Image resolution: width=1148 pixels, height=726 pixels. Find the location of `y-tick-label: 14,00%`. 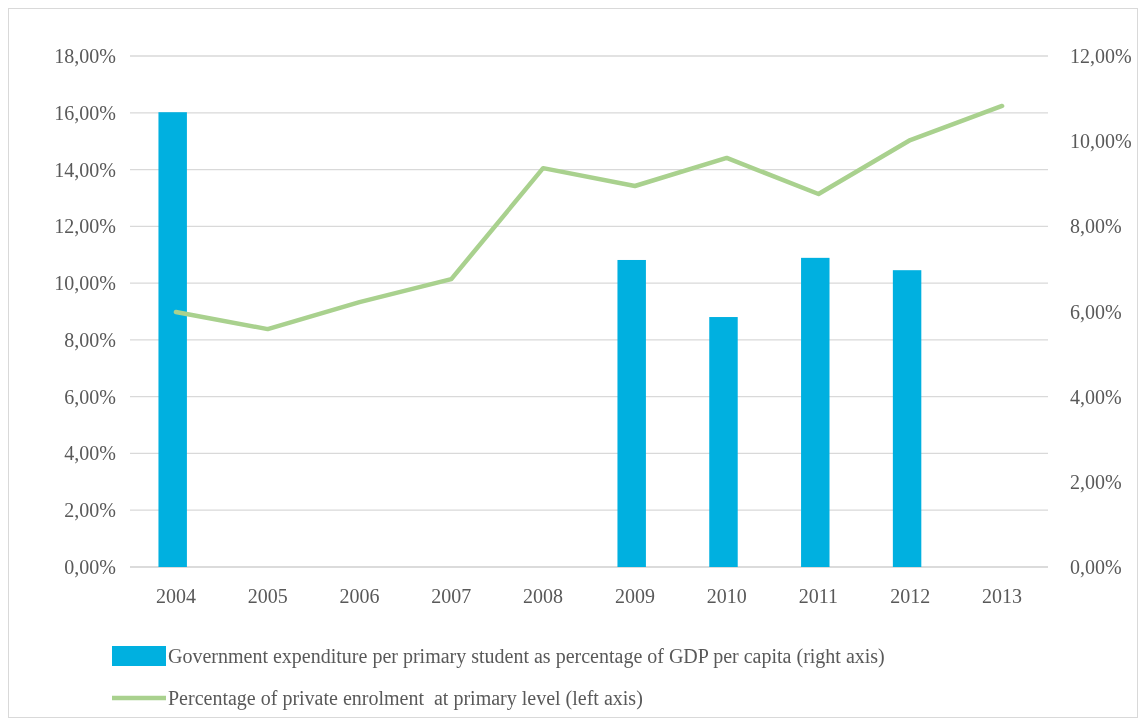

y-tick-label: 14,00% is located at coordinates (85, 169).